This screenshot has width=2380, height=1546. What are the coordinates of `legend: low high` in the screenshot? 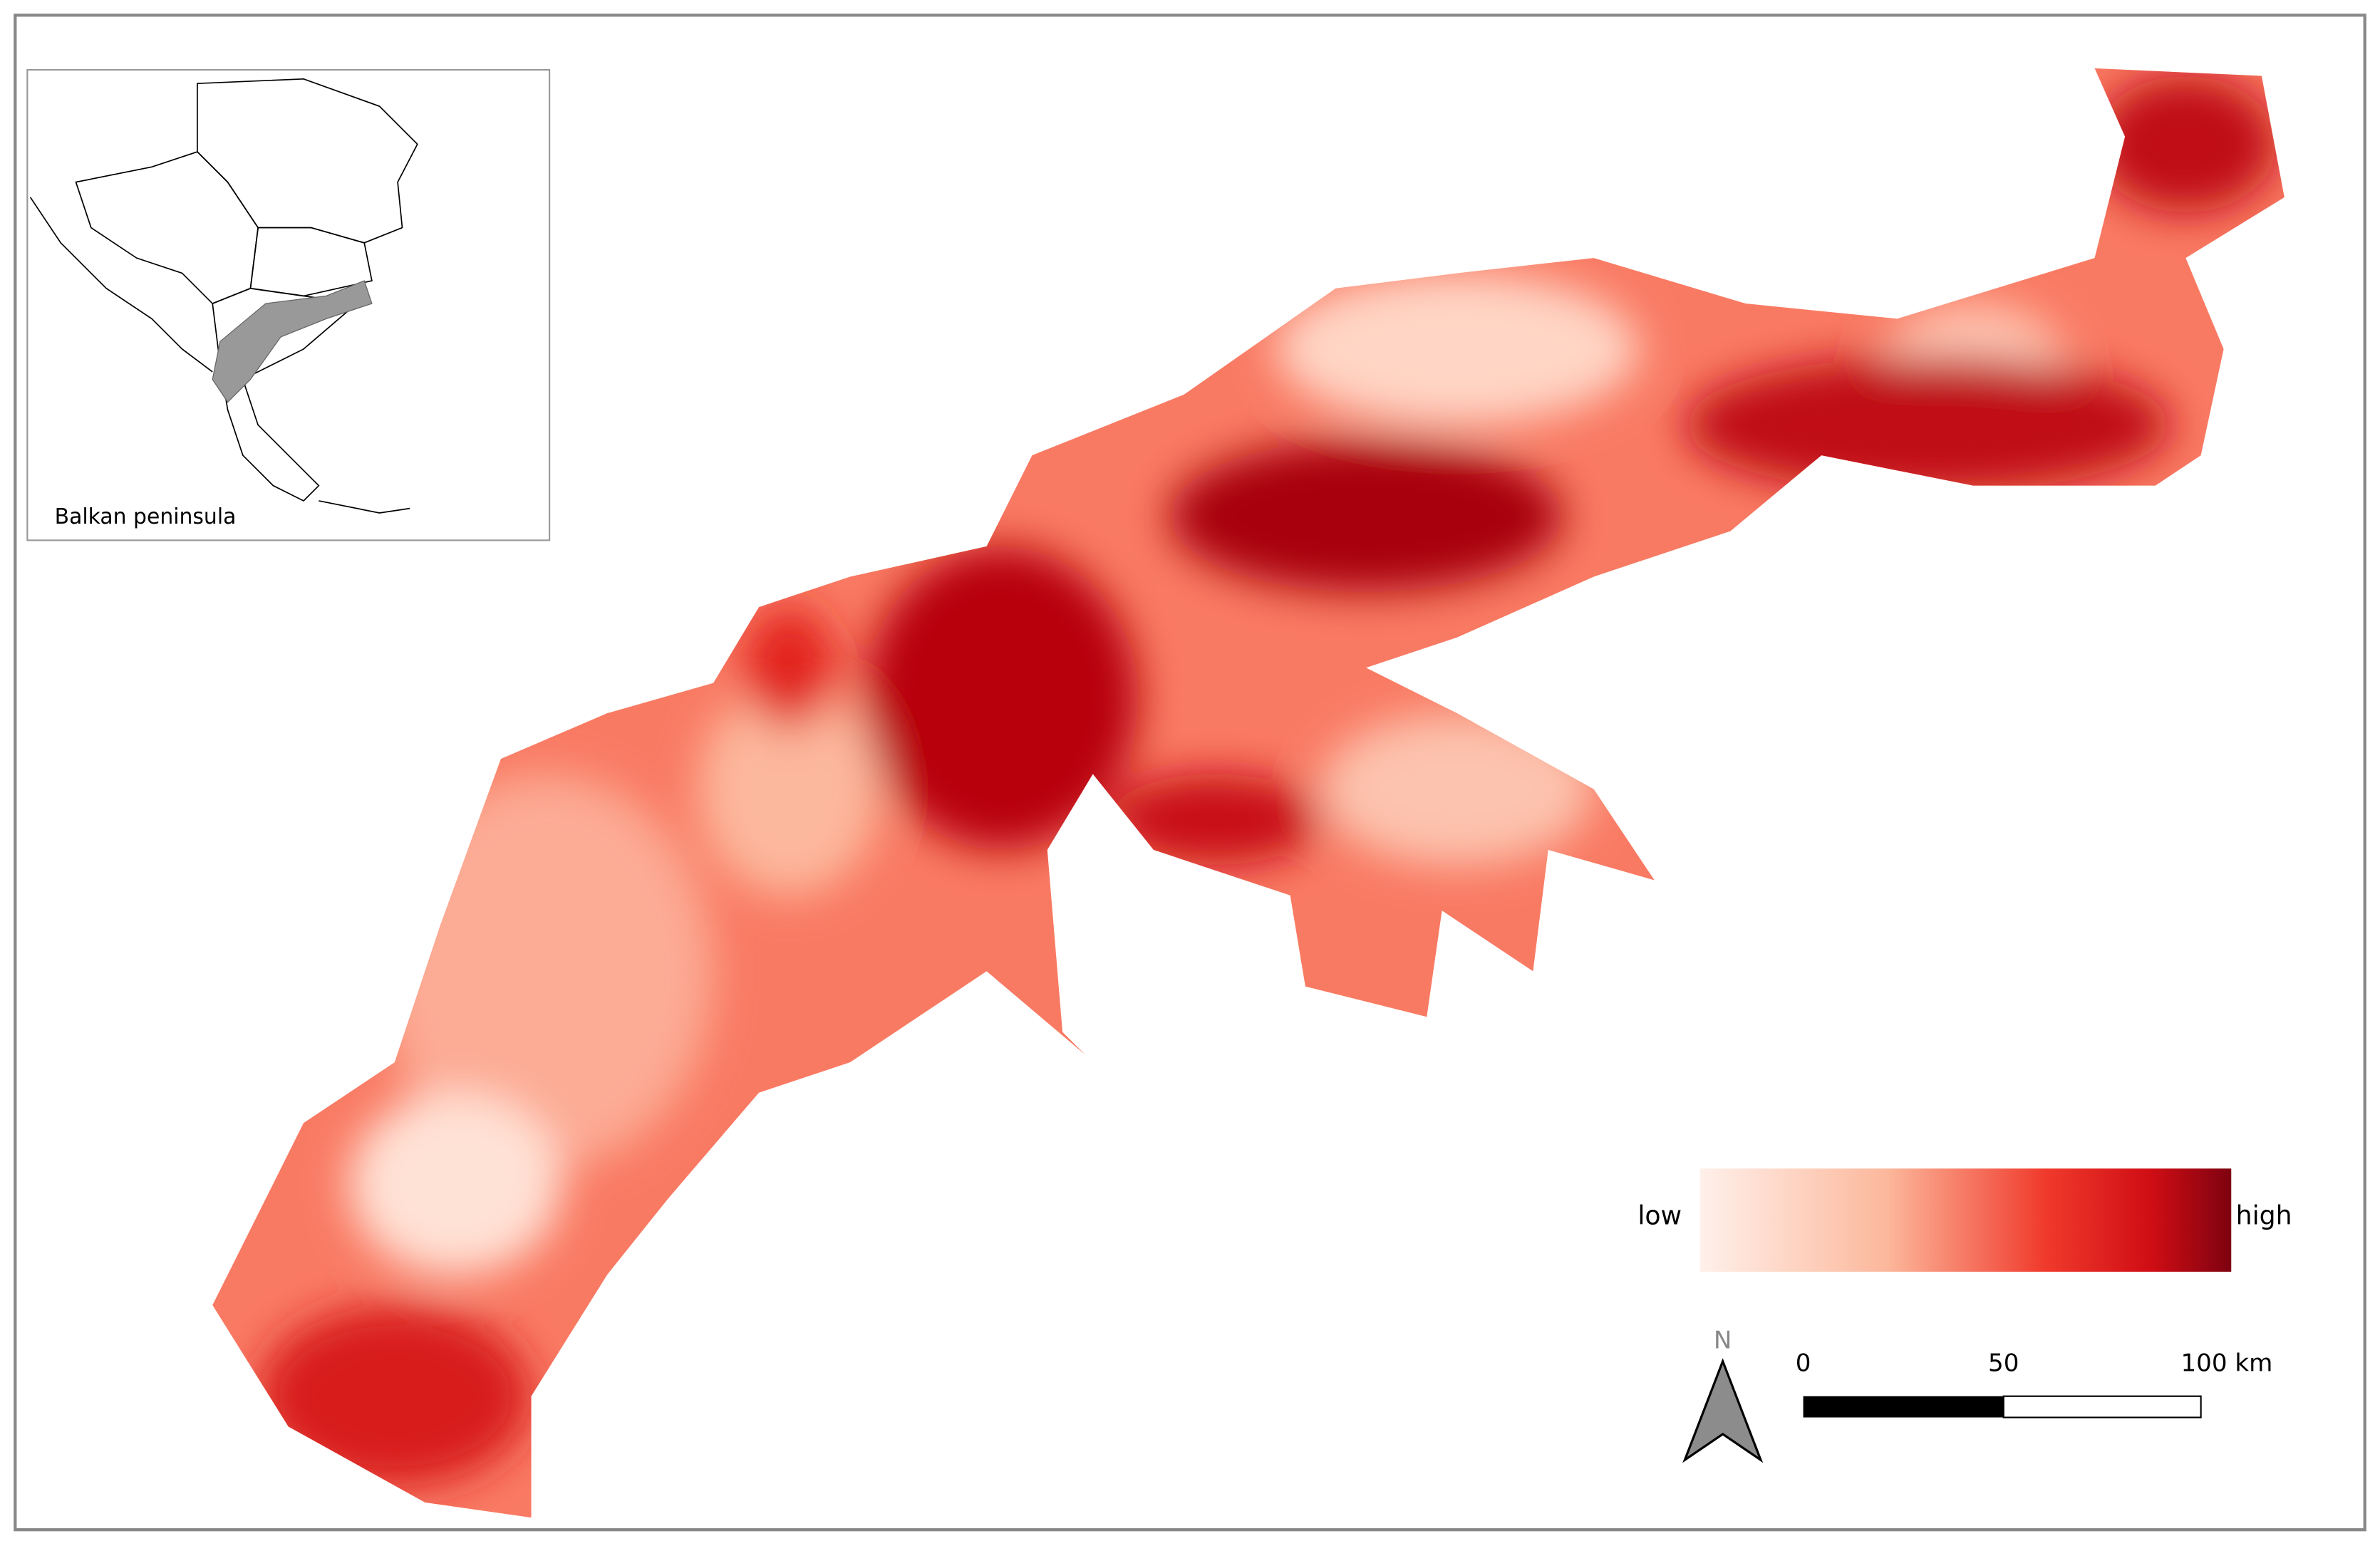 It's located at (1964, 1220).